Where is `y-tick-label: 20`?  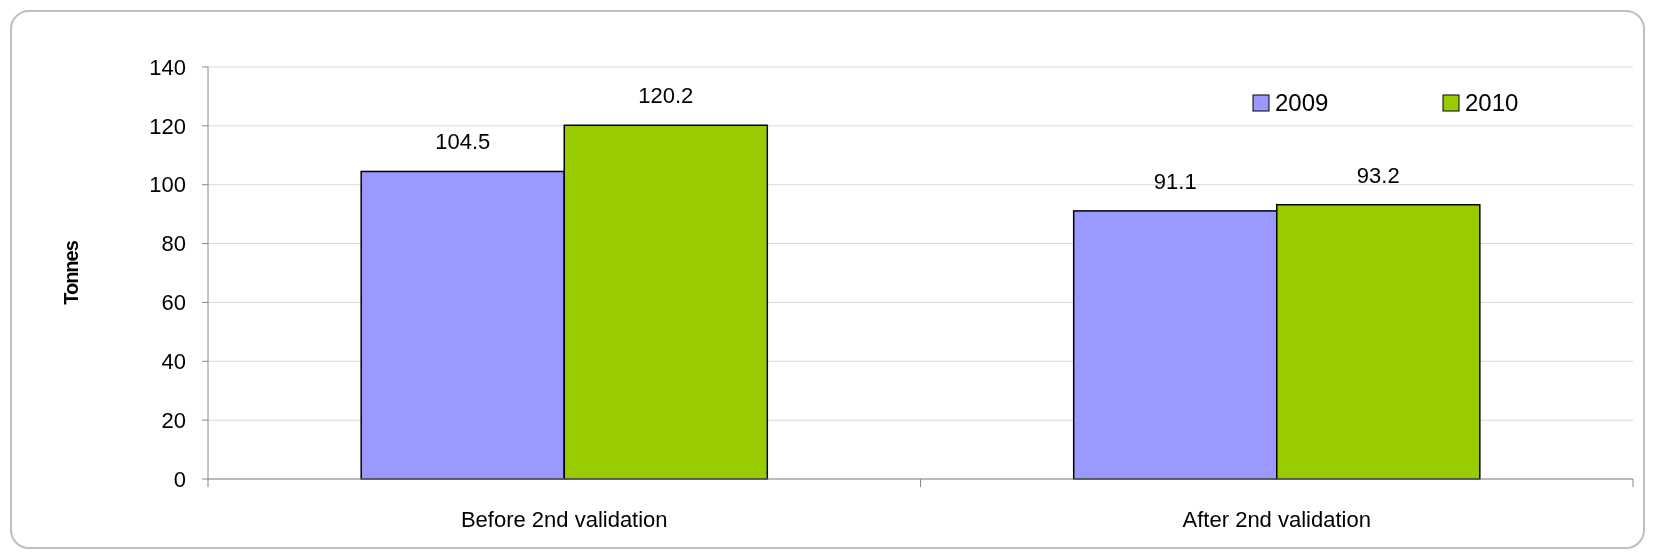
y-tick-label: 20 is located at coordinates (173, 420).